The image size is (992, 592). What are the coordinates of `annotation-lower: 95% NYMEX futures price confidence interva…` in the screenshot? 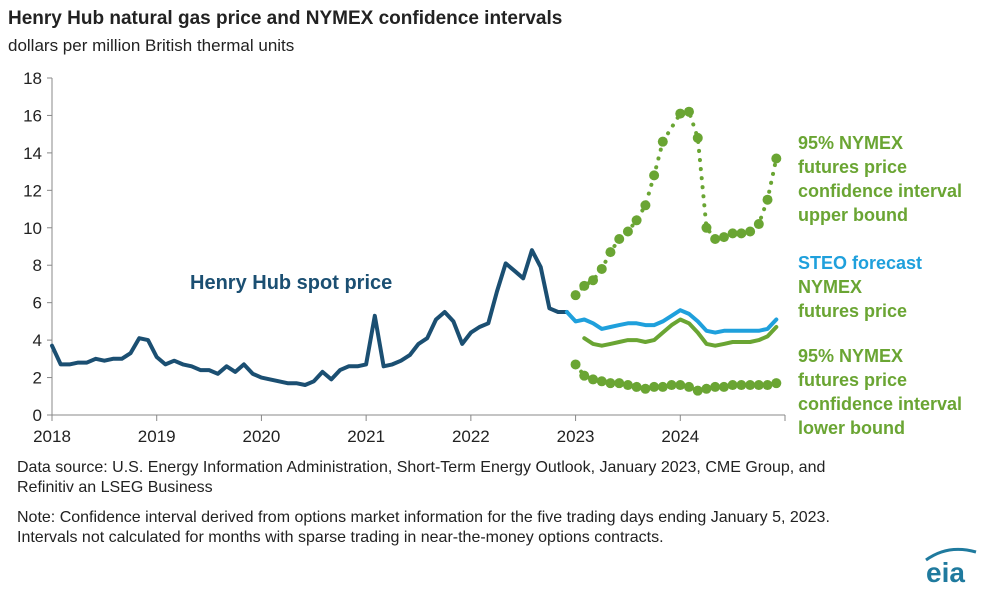 It's located at (880, 392).